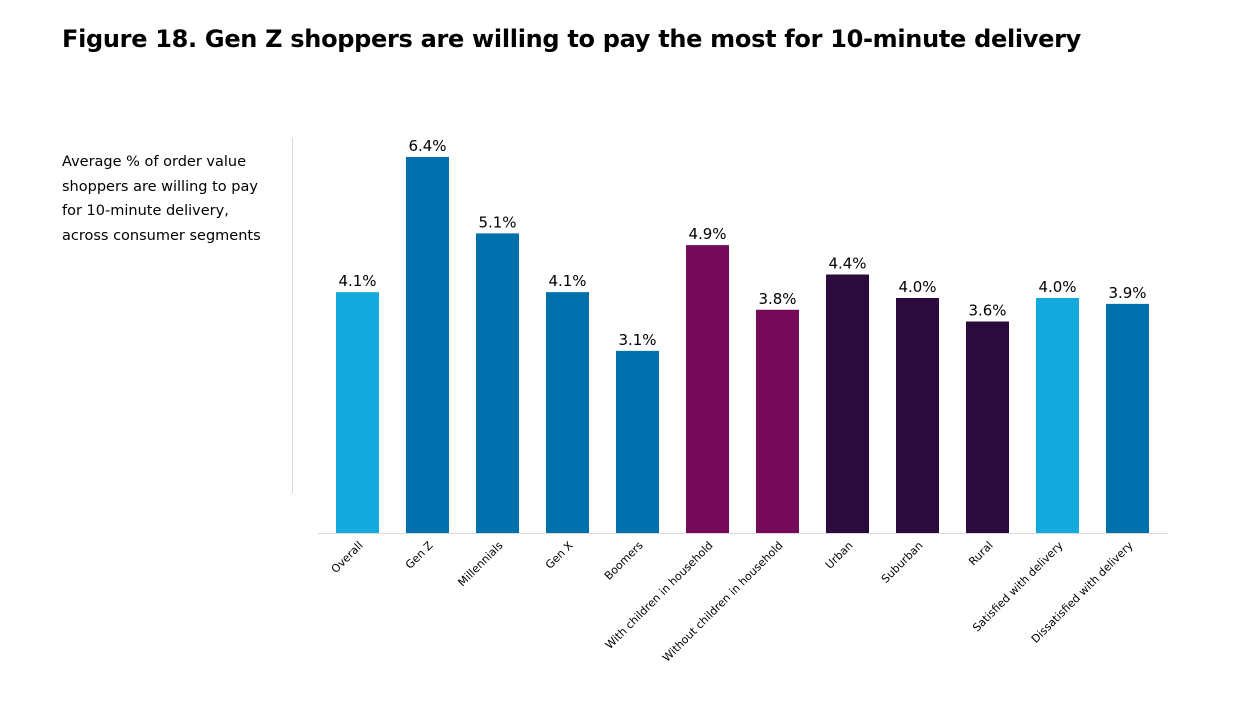 This screenshot has width=1250, height=705. I want to click on bar-dissatisfied-with-delivery, so click(1127, 418).